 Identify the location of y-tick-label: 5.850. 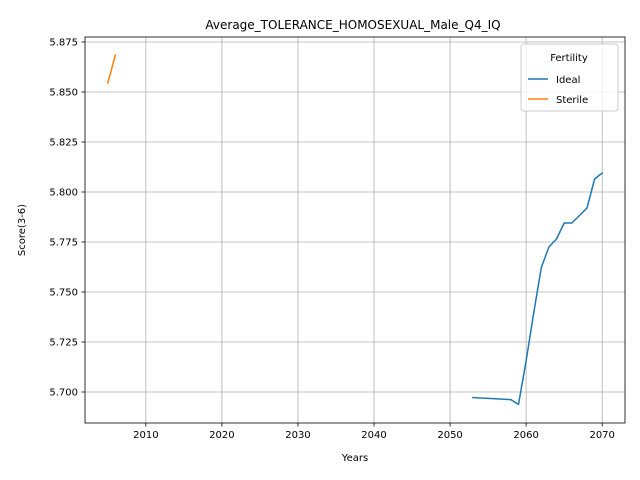
(63, 93).